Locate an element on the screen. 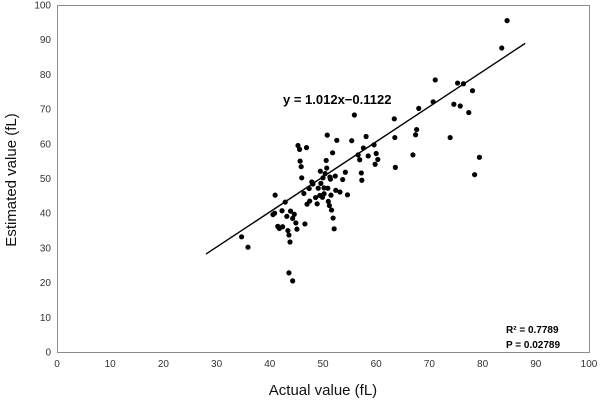 This screenshot has height=402, width=600. x-tick-label: 80 is located at coordinates (483, 364).